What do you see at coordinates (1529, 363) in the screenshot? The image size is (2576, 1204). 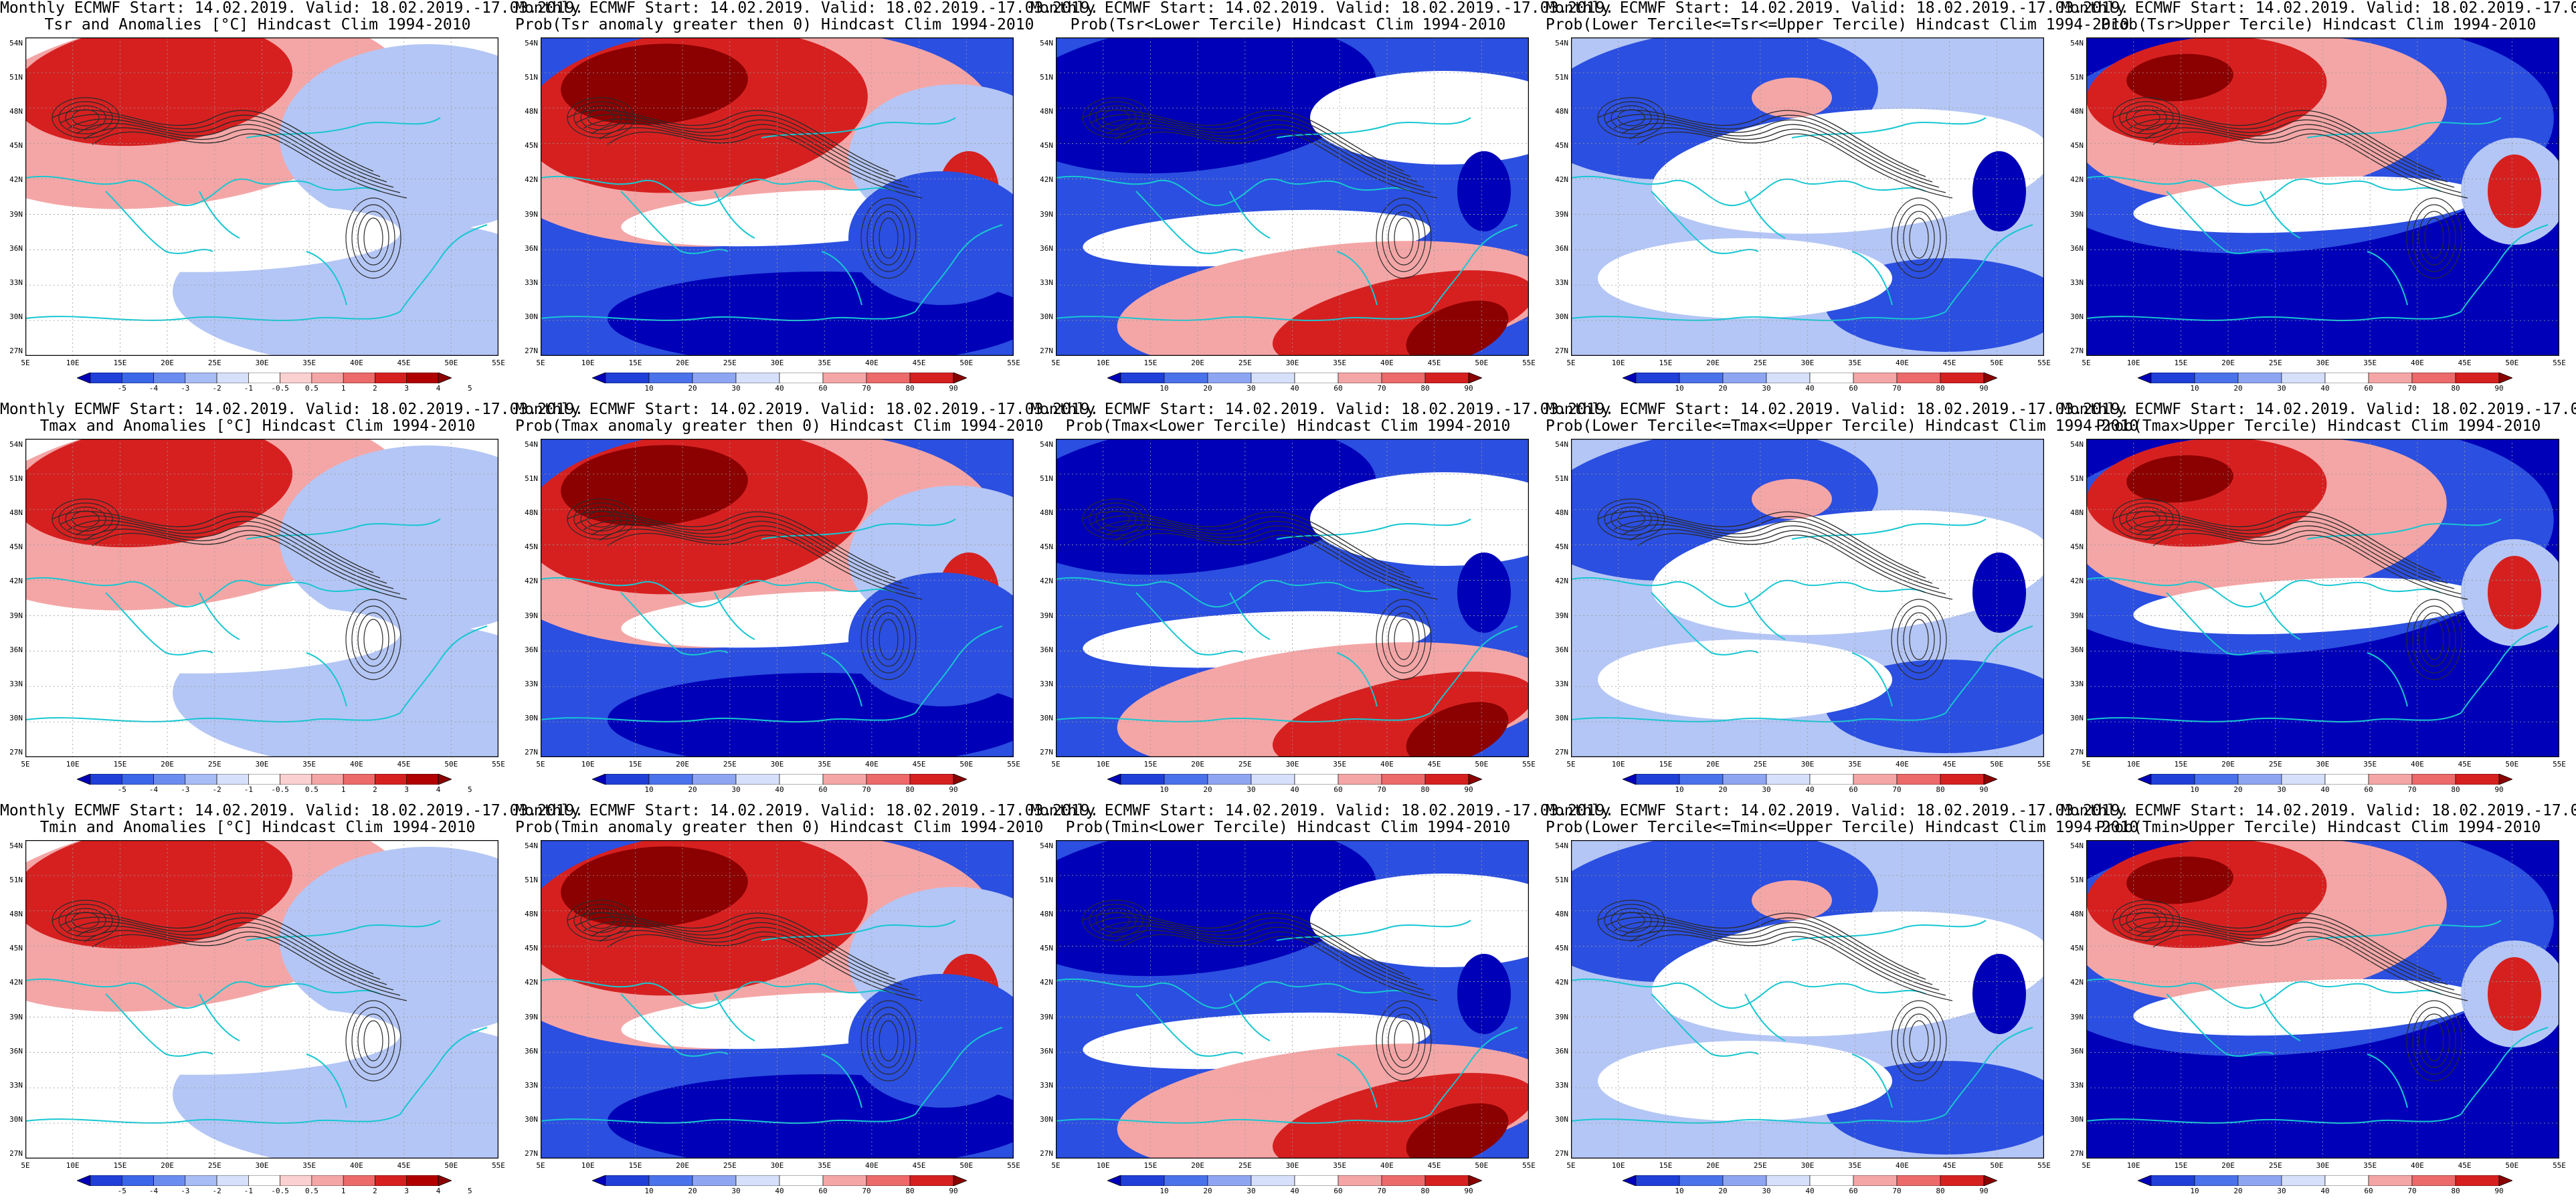 I see `lon-tick-label: 55E` at bounding box center [1529, 363].